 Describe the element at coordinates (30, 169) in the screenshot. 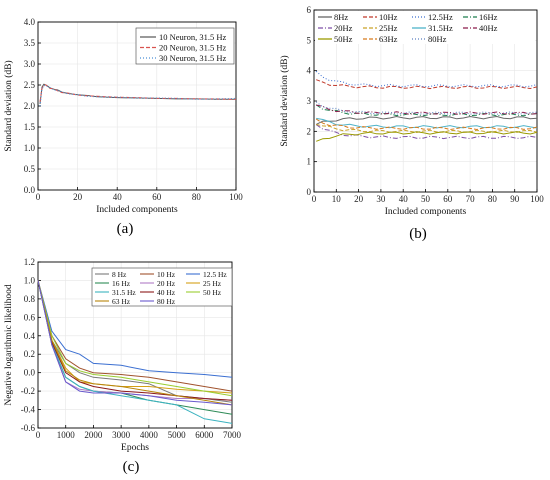

I see `a-ytick-label-1: 0.5` at that location.